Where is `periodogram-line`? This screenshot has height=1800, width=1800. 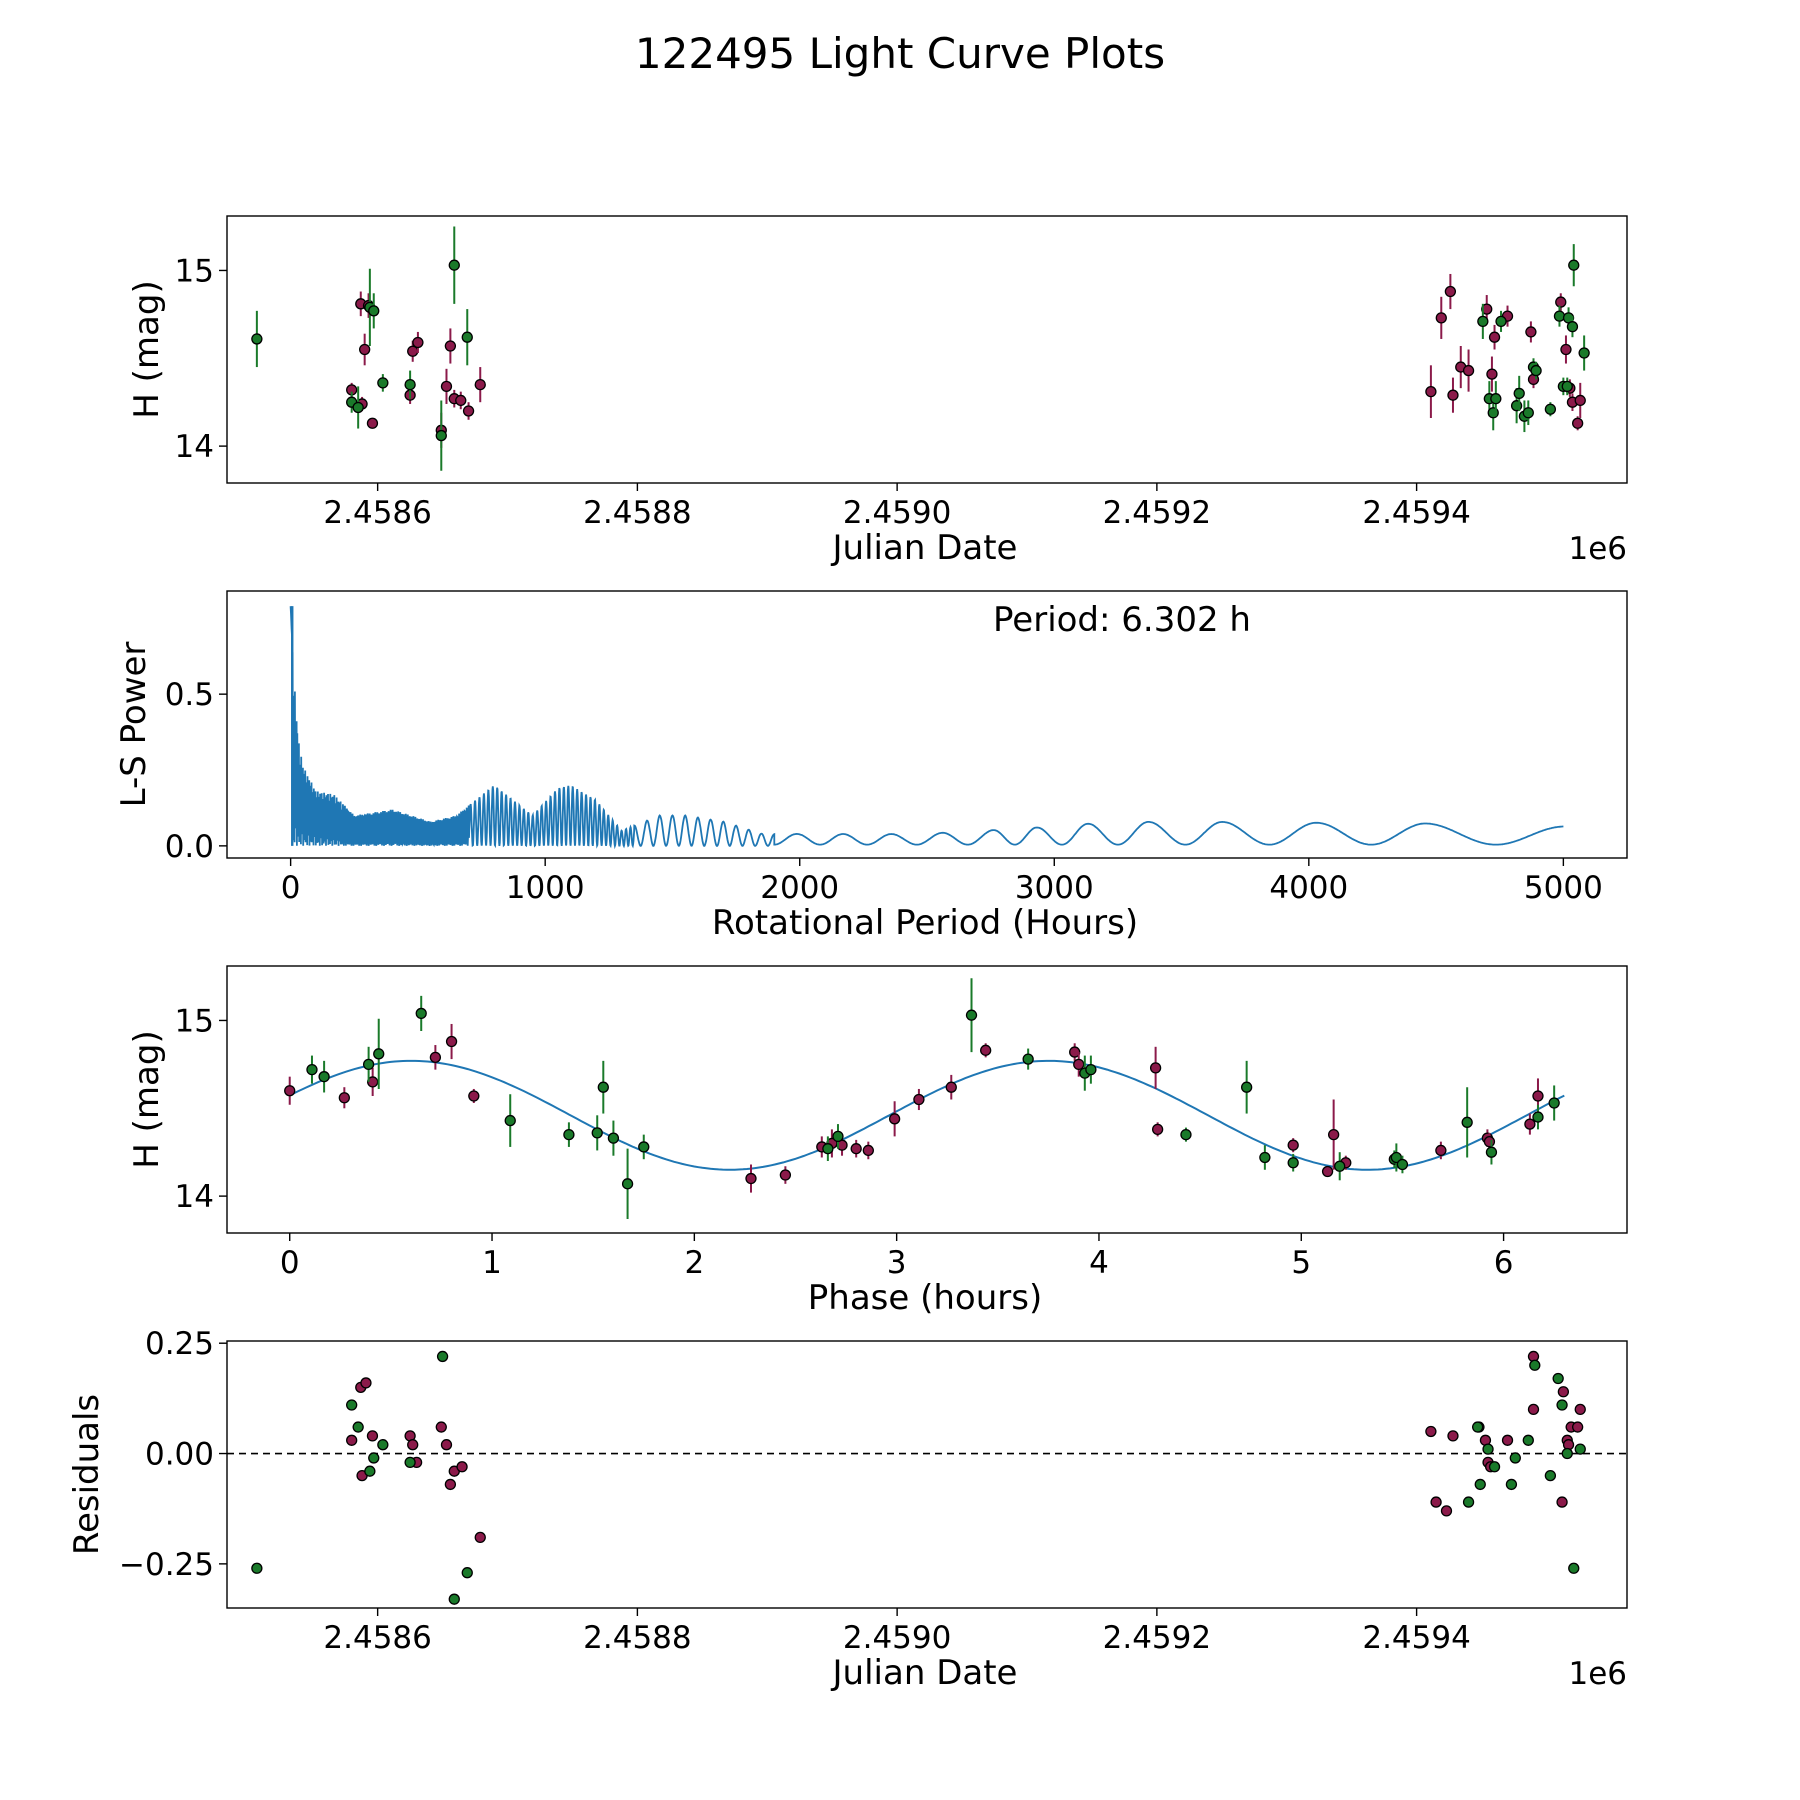 periodogram-line is located at coordinates (926, 728).